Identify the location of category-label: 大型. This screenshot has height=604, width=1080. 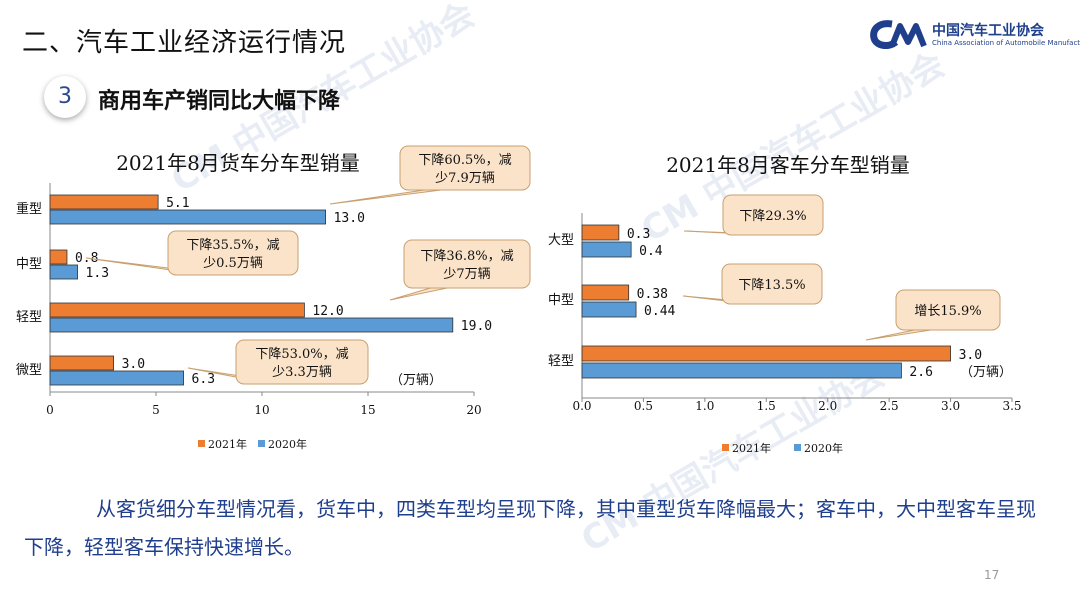
(561, 240).